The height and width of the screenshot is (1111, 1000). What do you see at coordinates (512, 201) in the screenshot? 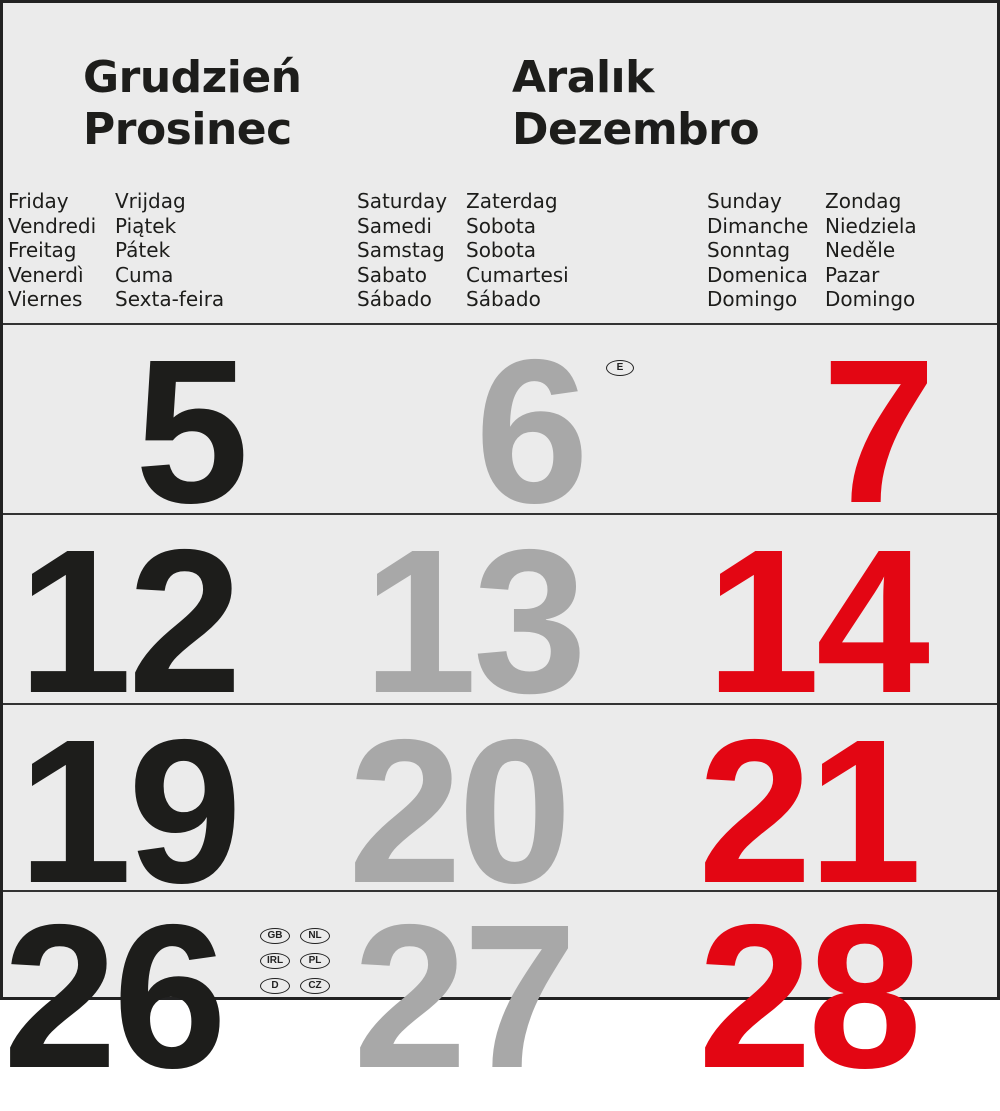
I see `day-name: Zaterdag` at bounding box center [512, 201].